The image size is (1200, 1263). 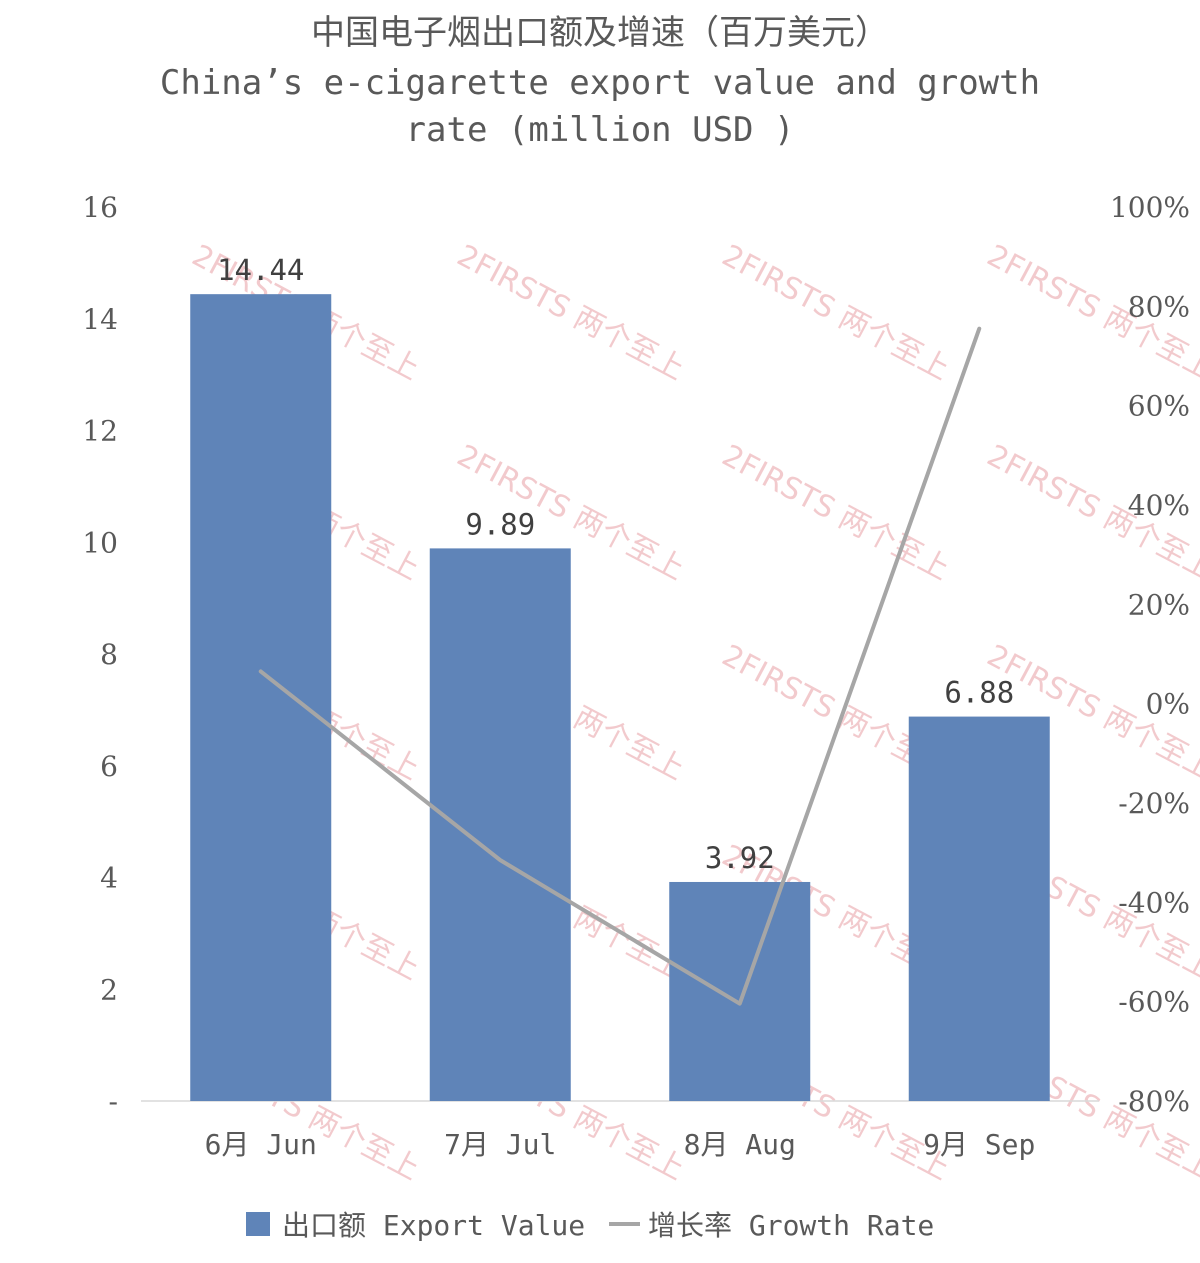 What do you see at coordinates (500, 1144) in the screenshot?
I see `category-label: 7月 Jul` at bounding box center [500, 1144].